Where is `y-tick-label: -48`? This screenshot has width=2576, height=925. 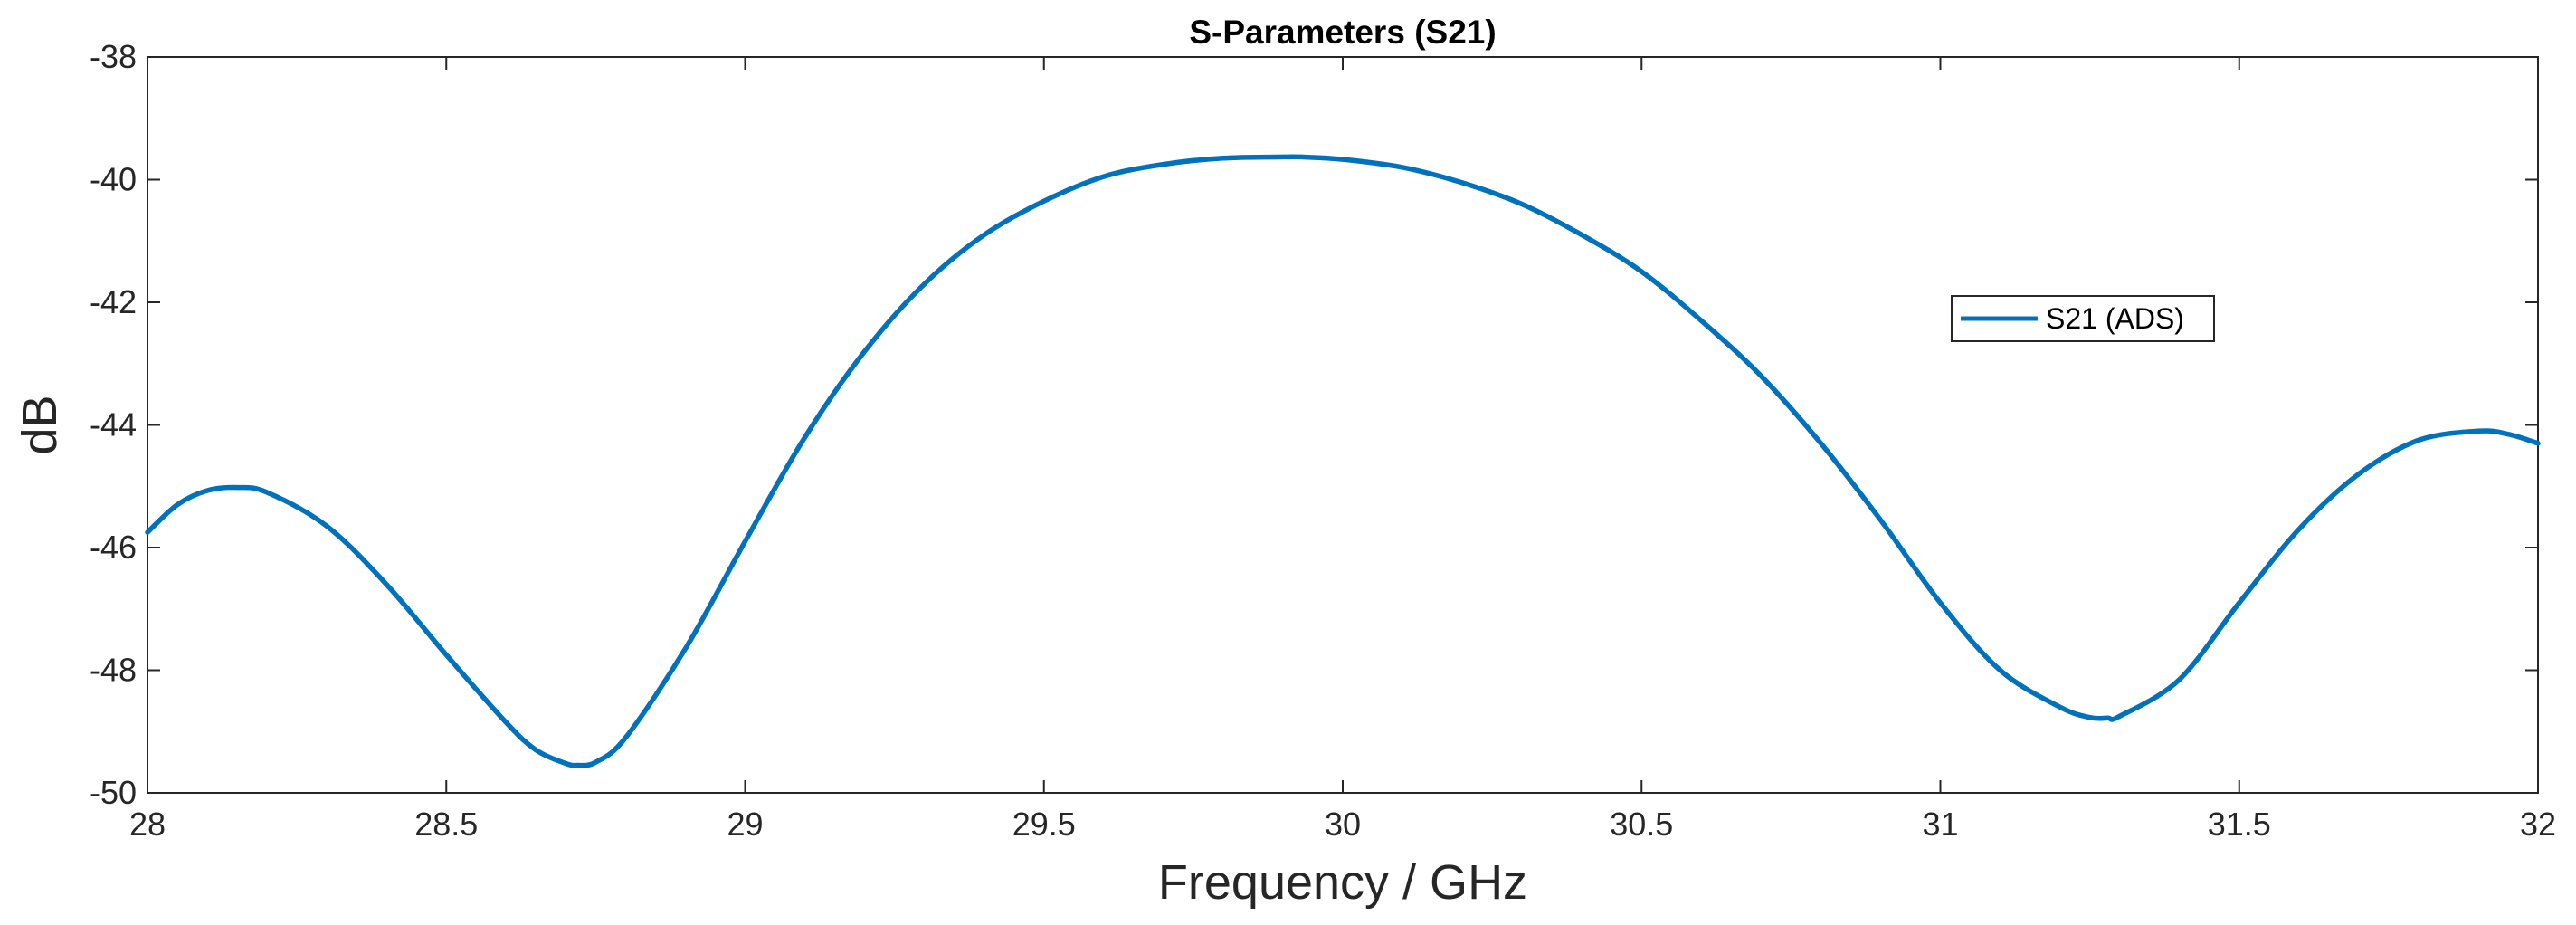 y-tick-label: -48 is located at coordinates (114, 671).